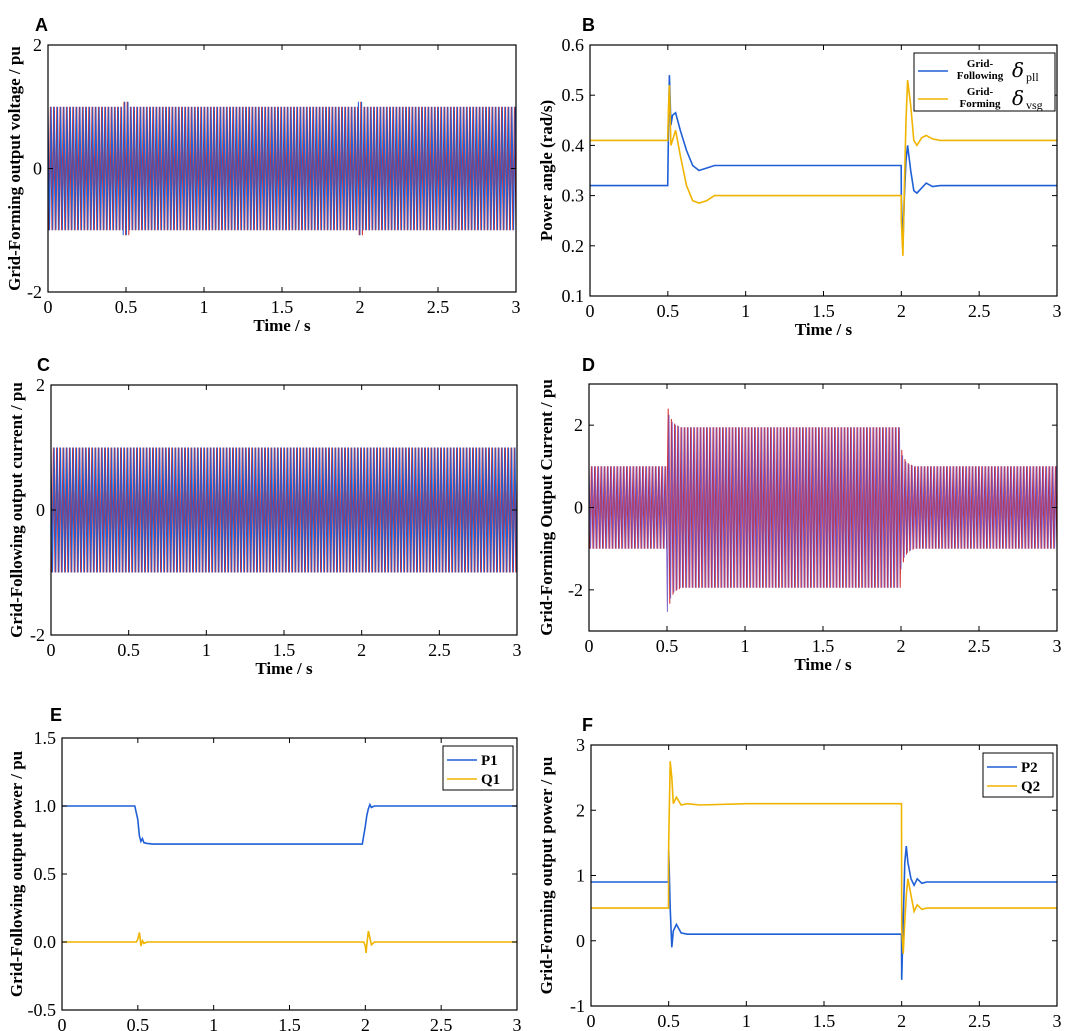  Describe the element at coordinates (980, 92) in the screenshot. I see `legend-label-line1: Grid-` at that location.